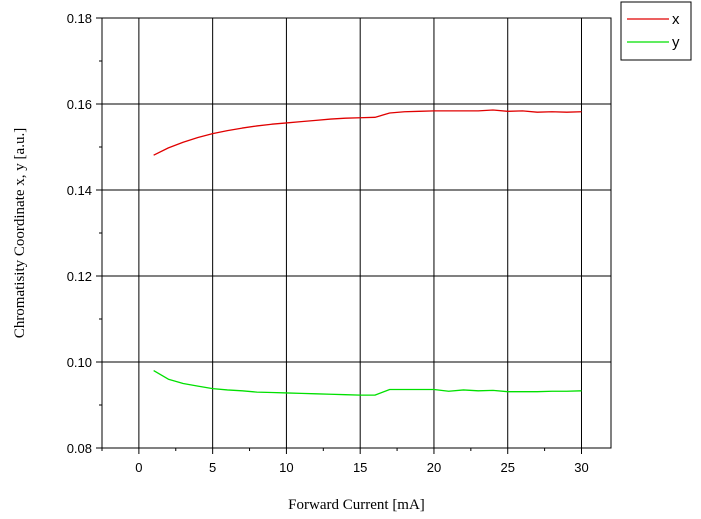 Image resolution: width=701 pixels, height=519 pixels. I want to click on y-tick-label-4: 0.16, so click(79, 104).